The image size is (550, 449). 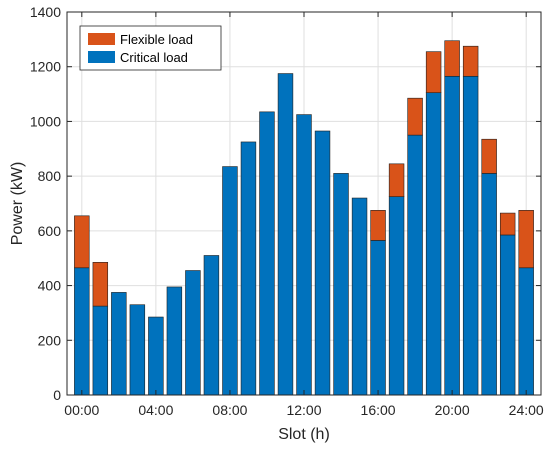 I want to click on y-tick-label: 200, so click(x=50, y=340).